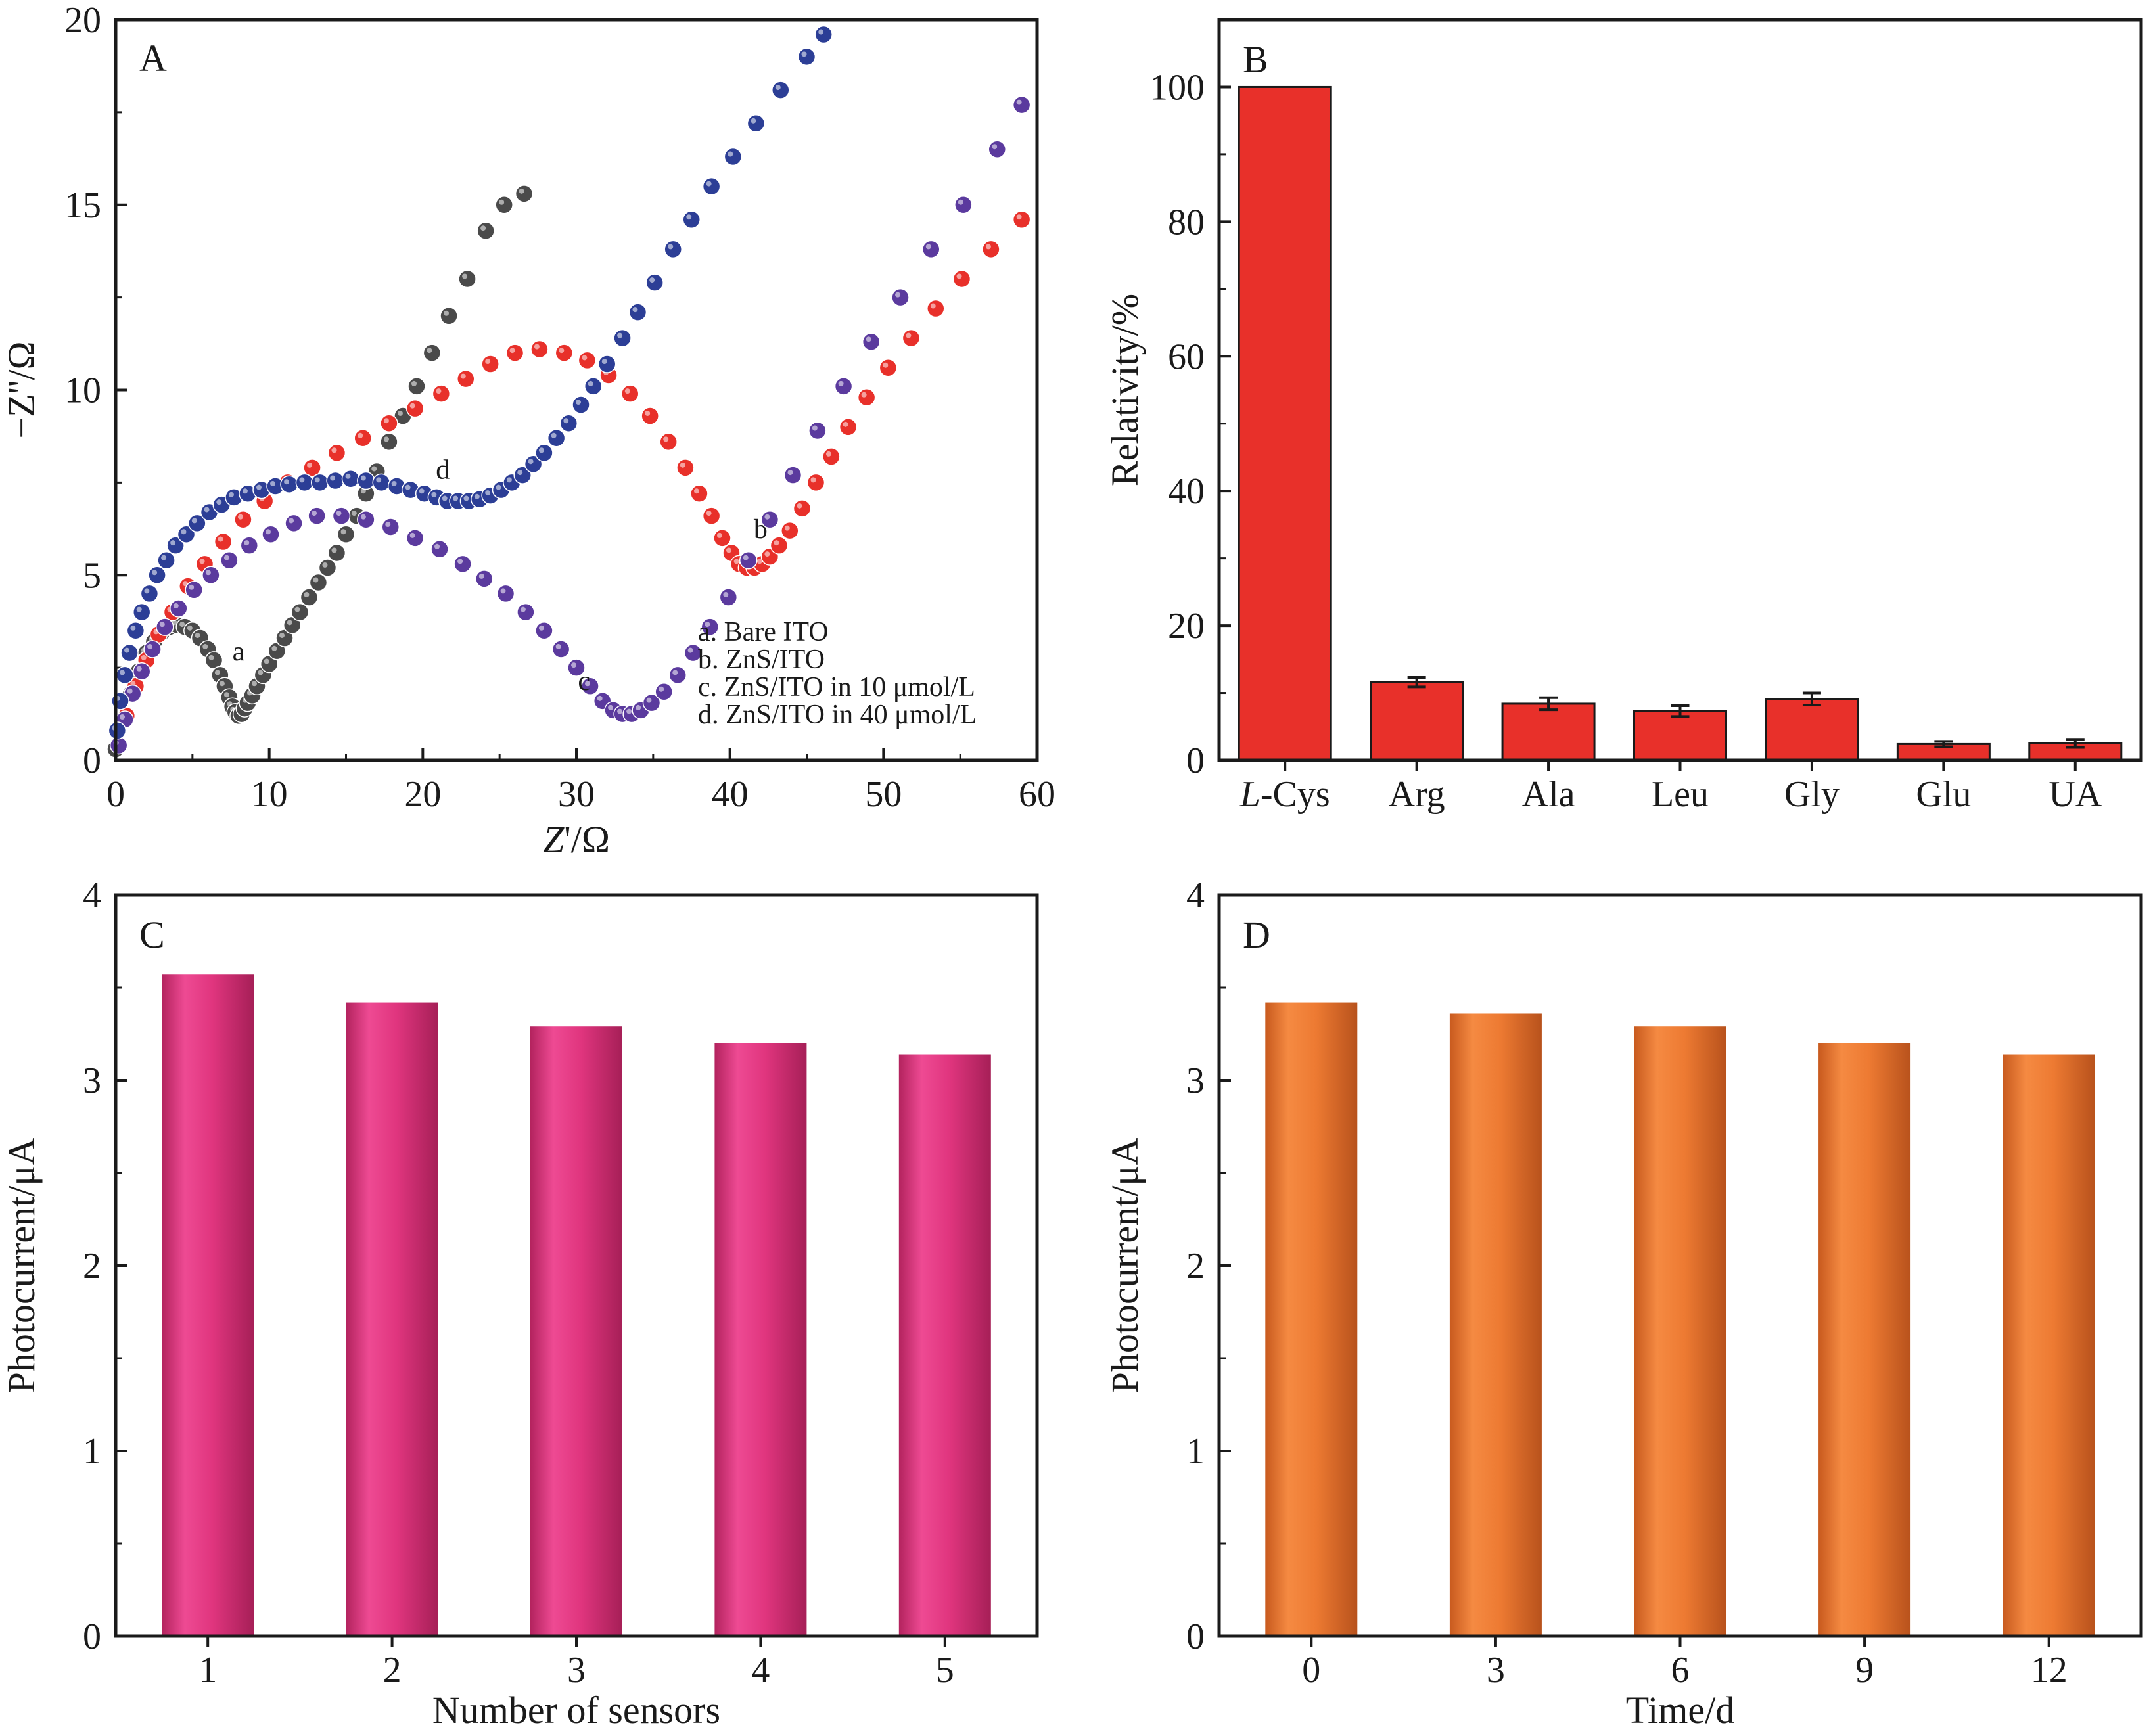  Describe the element at coordinates (836, 687) in the screenshot. I see `panel-a-legend-entry: c. ZnS/ITO in 10 μmol/L` at that location.